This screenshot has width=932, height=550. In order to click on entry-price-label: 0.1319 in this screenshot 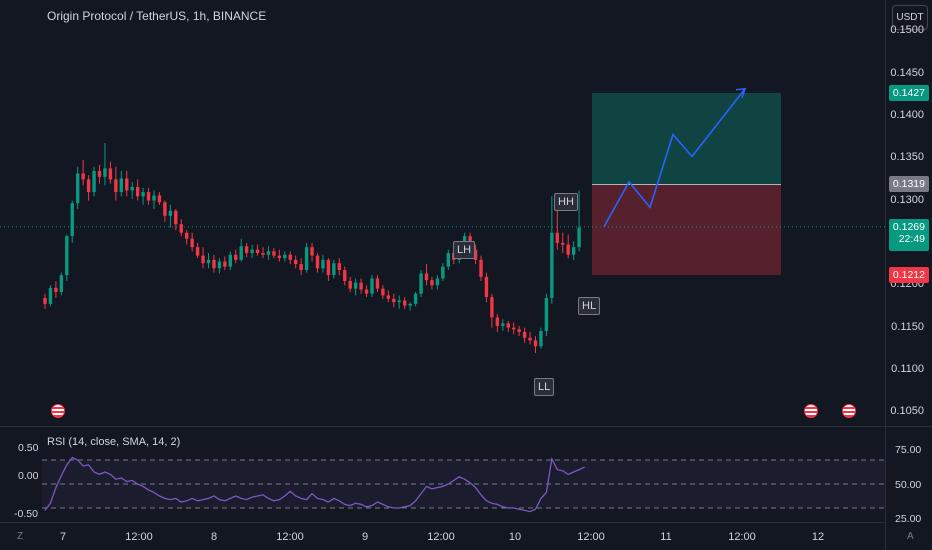, I will do `click(908, 184)`.